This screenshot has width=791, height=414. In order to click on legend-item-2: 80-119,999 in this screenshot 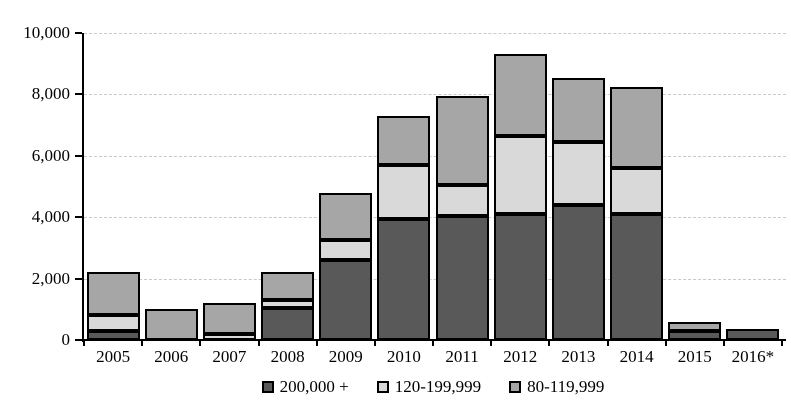, I will do `click(556, 387)`.